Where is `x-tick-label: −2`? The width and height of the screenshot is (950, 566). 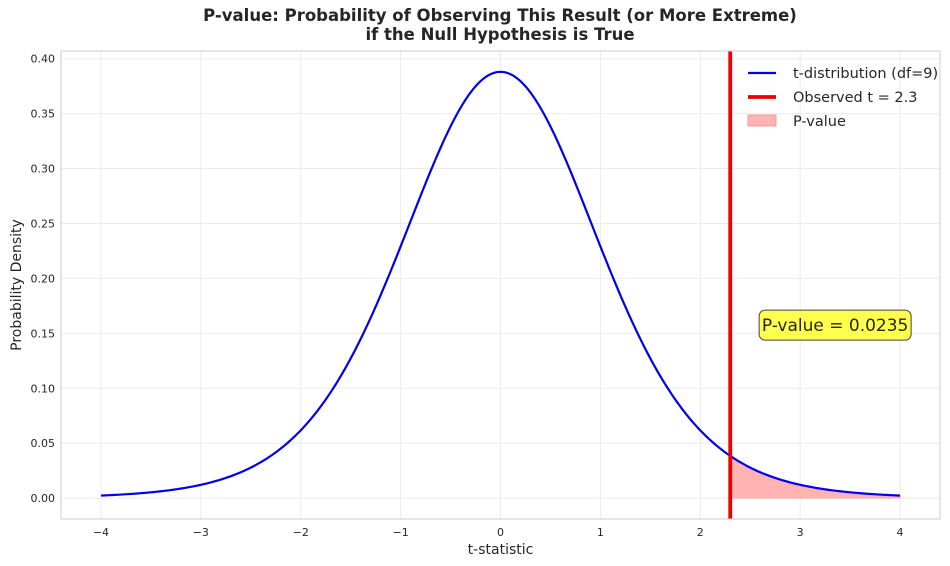 x-tick-label: −2 is located at coordinates (301, 532).